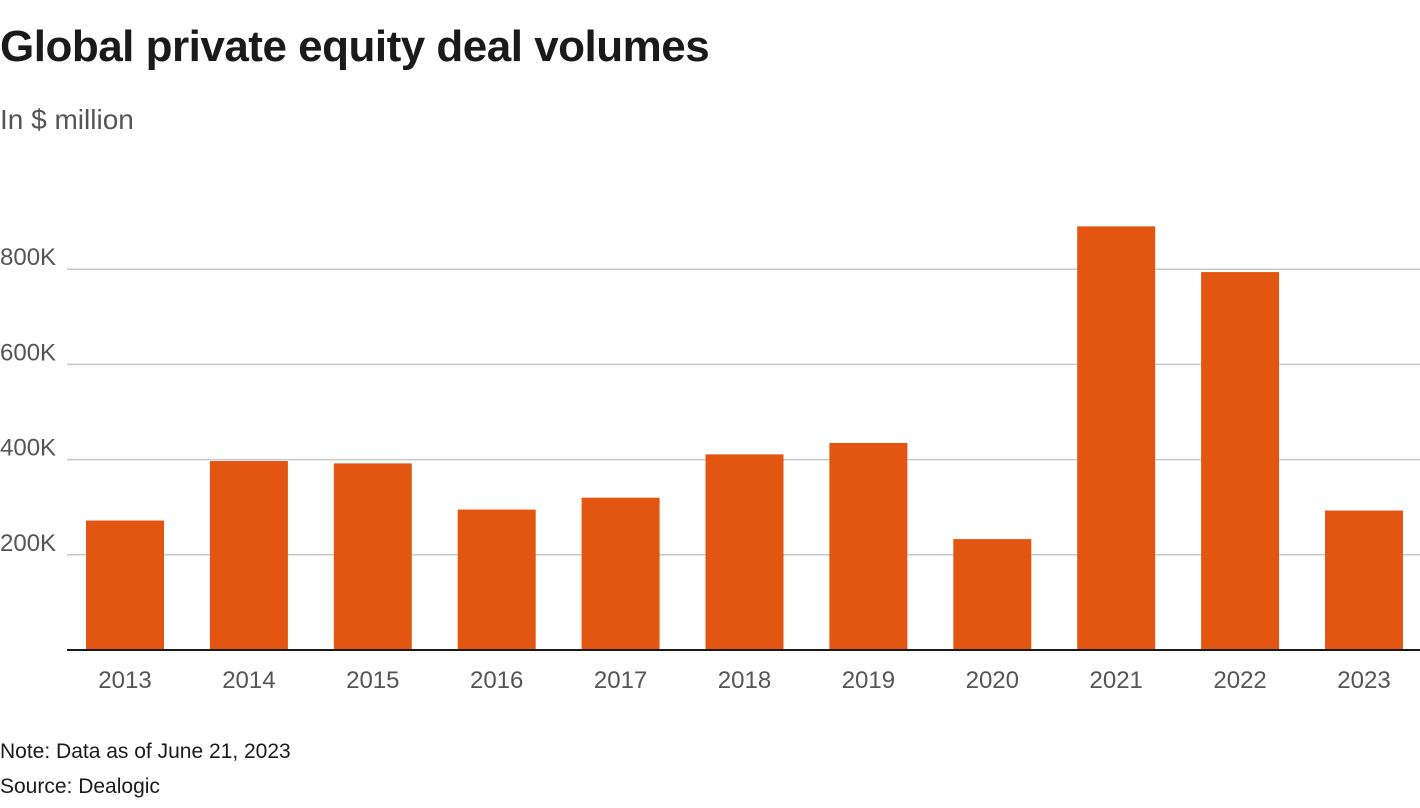 The height and width of the screenshot is (808, 1420). Describe the element at coordinates (620, 573) in the screenshot. I see `bar-2017` at that location.